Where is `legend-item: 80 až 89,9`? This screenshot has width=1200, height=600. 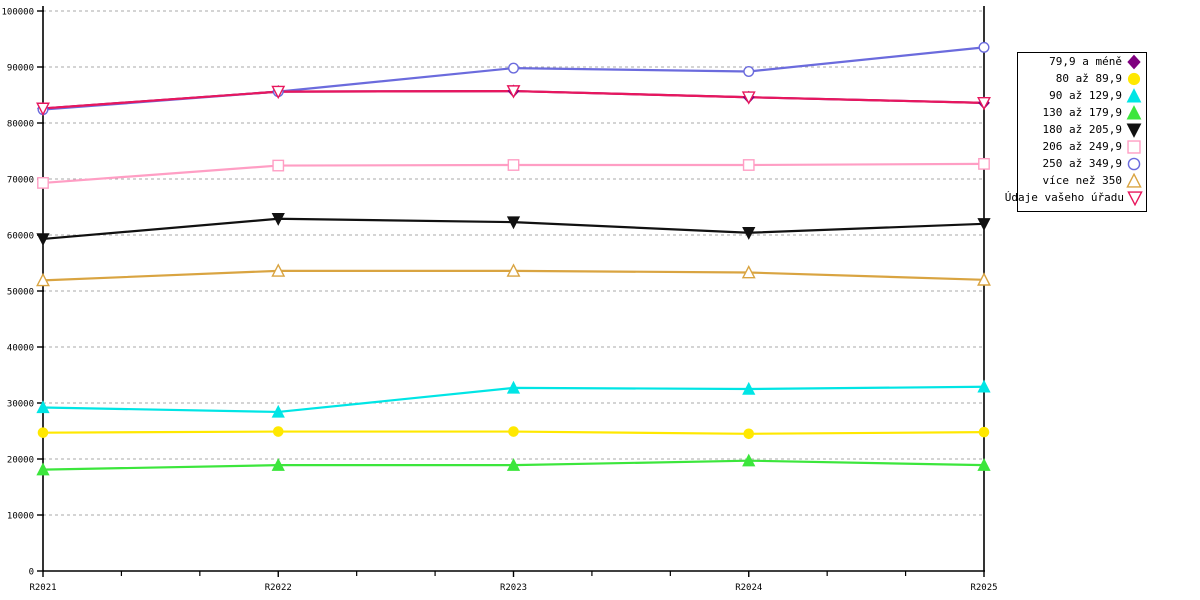
legend-item: 80 až 89,9 is located at coordinates (1082, 78).